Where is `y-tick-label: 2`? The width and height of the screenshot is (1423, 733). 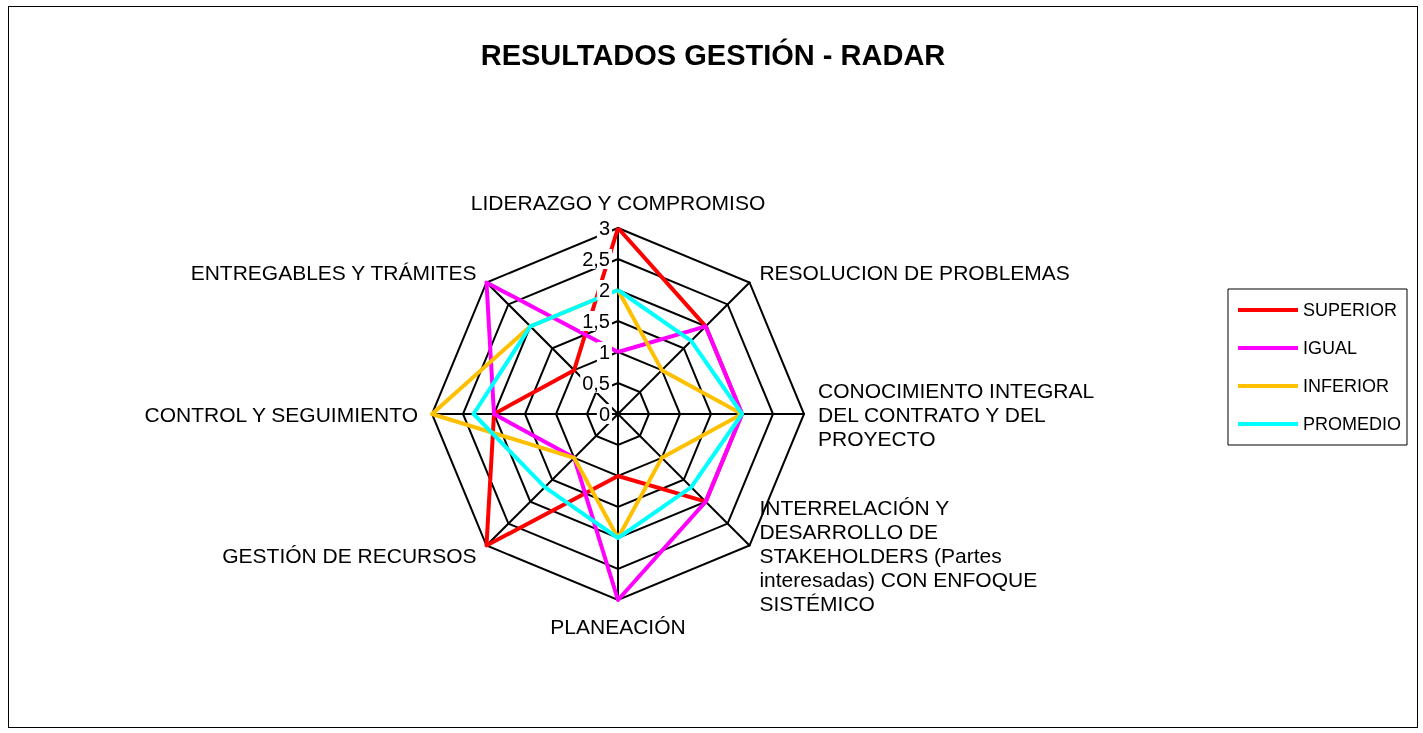
y-tick-label: 2 is located at coordinates (604, 290).